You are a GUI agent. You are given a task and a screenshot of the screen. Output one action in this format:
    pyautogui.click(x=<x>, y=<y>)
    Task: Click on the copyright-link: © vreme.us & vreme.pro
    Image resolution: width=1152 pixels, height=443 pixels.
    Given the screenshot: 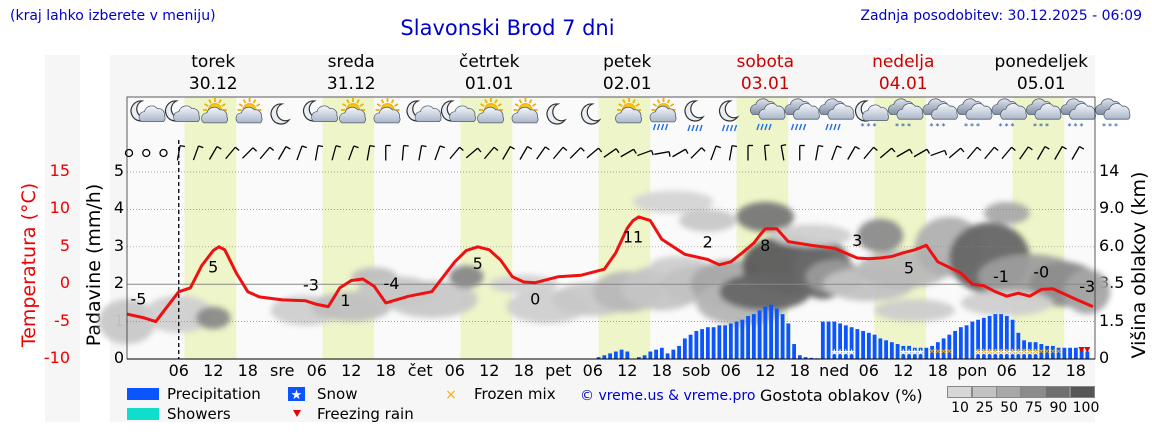 What is the action you would take?
    pyautogui.click(x=668, y=396)
    